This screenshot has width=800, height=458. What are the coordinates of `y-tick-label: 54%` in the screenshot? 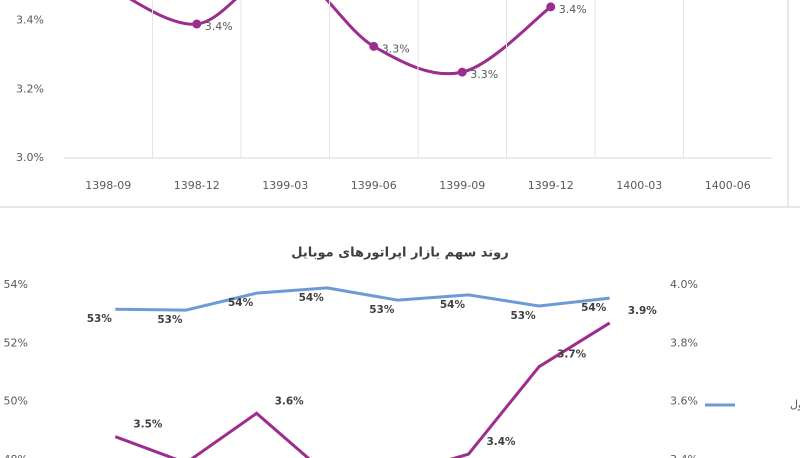 It's located at (16, 284).